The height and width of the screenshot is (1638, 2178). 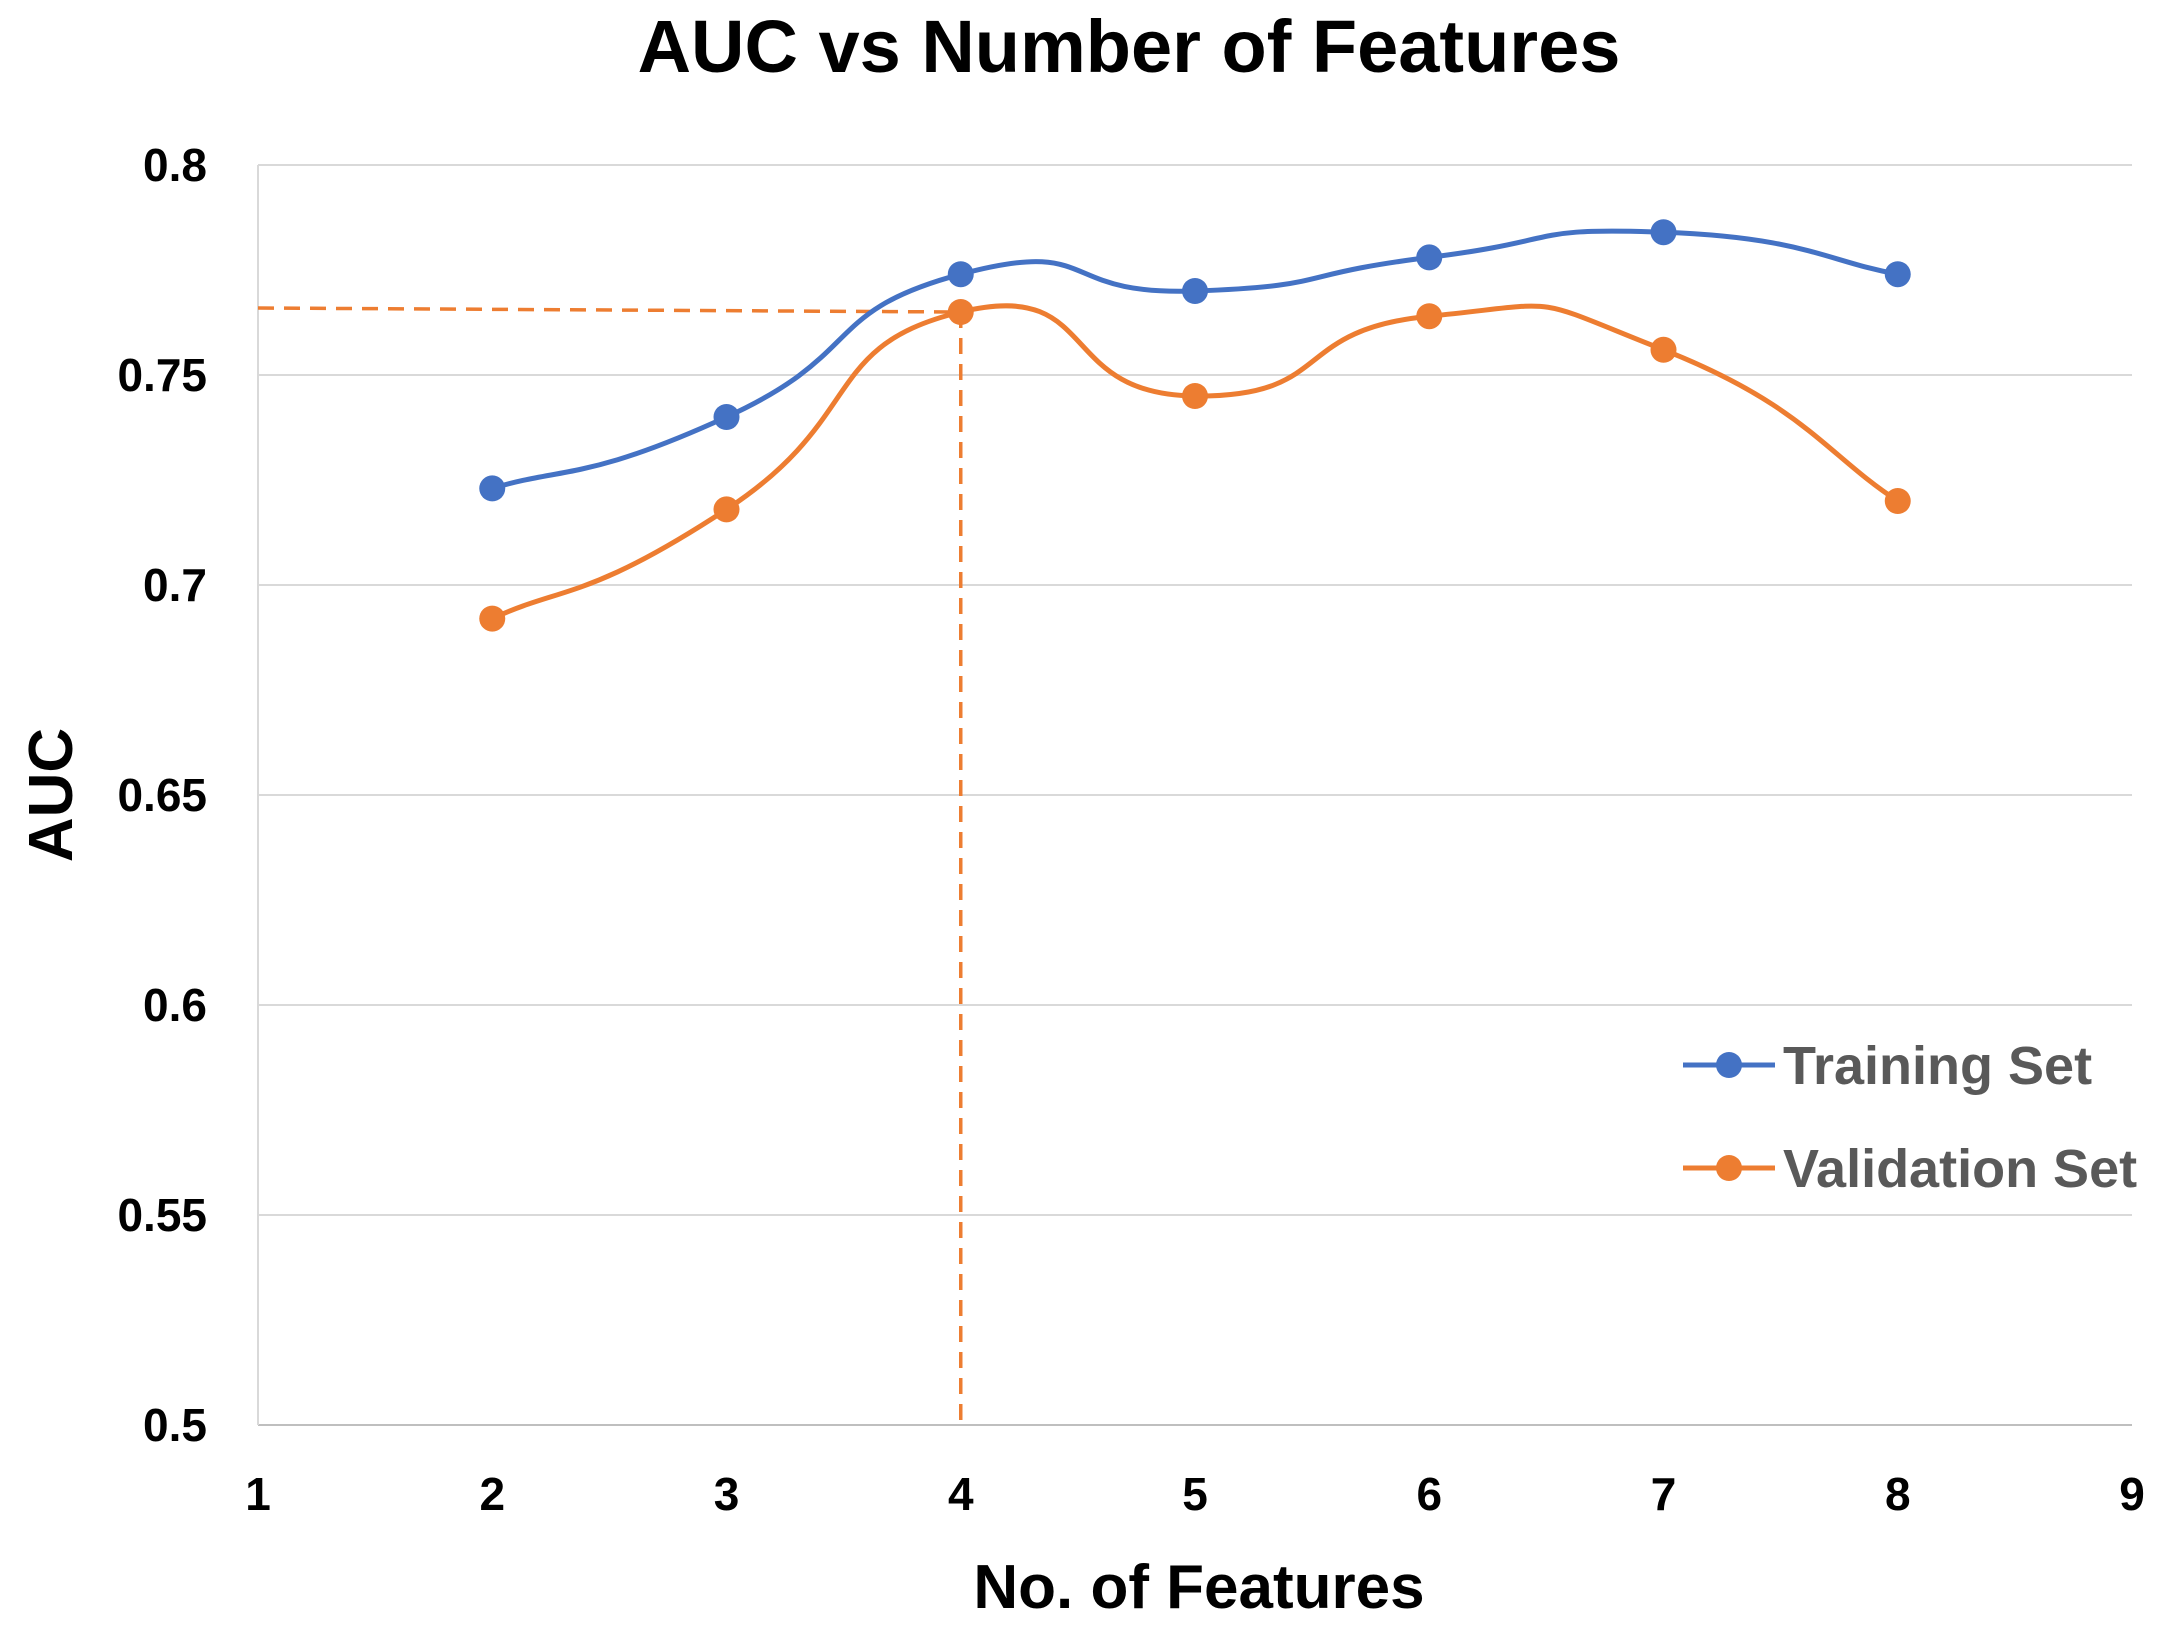 I want to click on x-tick-label: 5, so click(x=1195, y=1494).